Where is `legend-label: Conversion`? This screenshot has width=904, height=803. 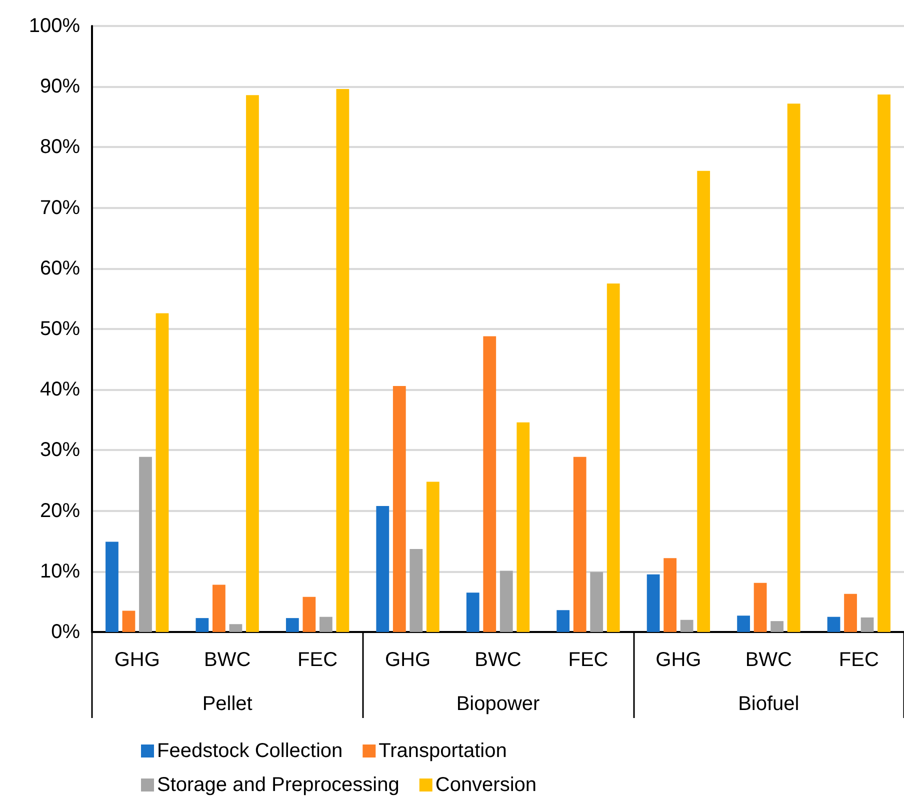 legend-label: Conversion is located at coordinates (486, 785).